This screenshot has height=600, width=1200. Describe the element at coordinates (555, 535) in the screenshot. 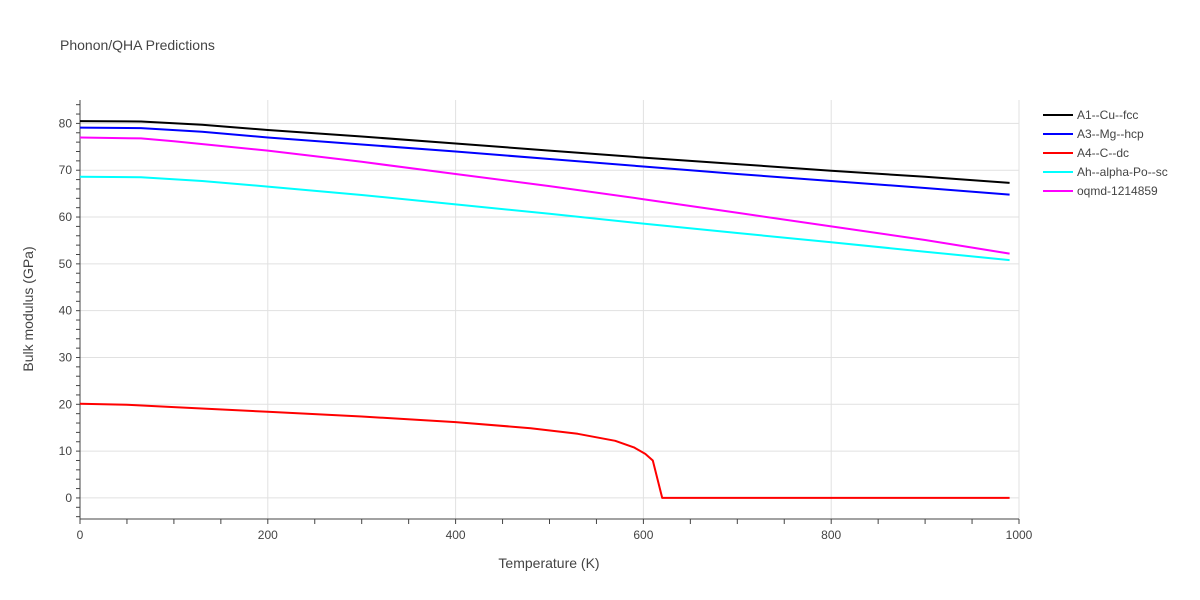

I see `x-axis-ticks: 0 200 400 600 800 1000` at that location.